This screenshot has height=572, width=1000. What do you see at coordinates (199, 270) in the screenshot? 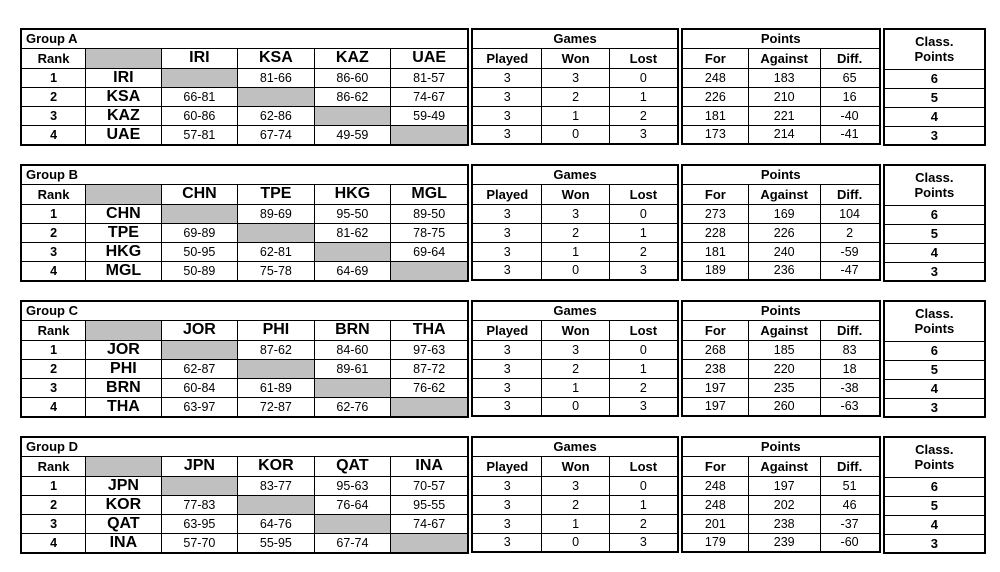
I see `result-cell: 50-89` at bounding box center [199, 270].